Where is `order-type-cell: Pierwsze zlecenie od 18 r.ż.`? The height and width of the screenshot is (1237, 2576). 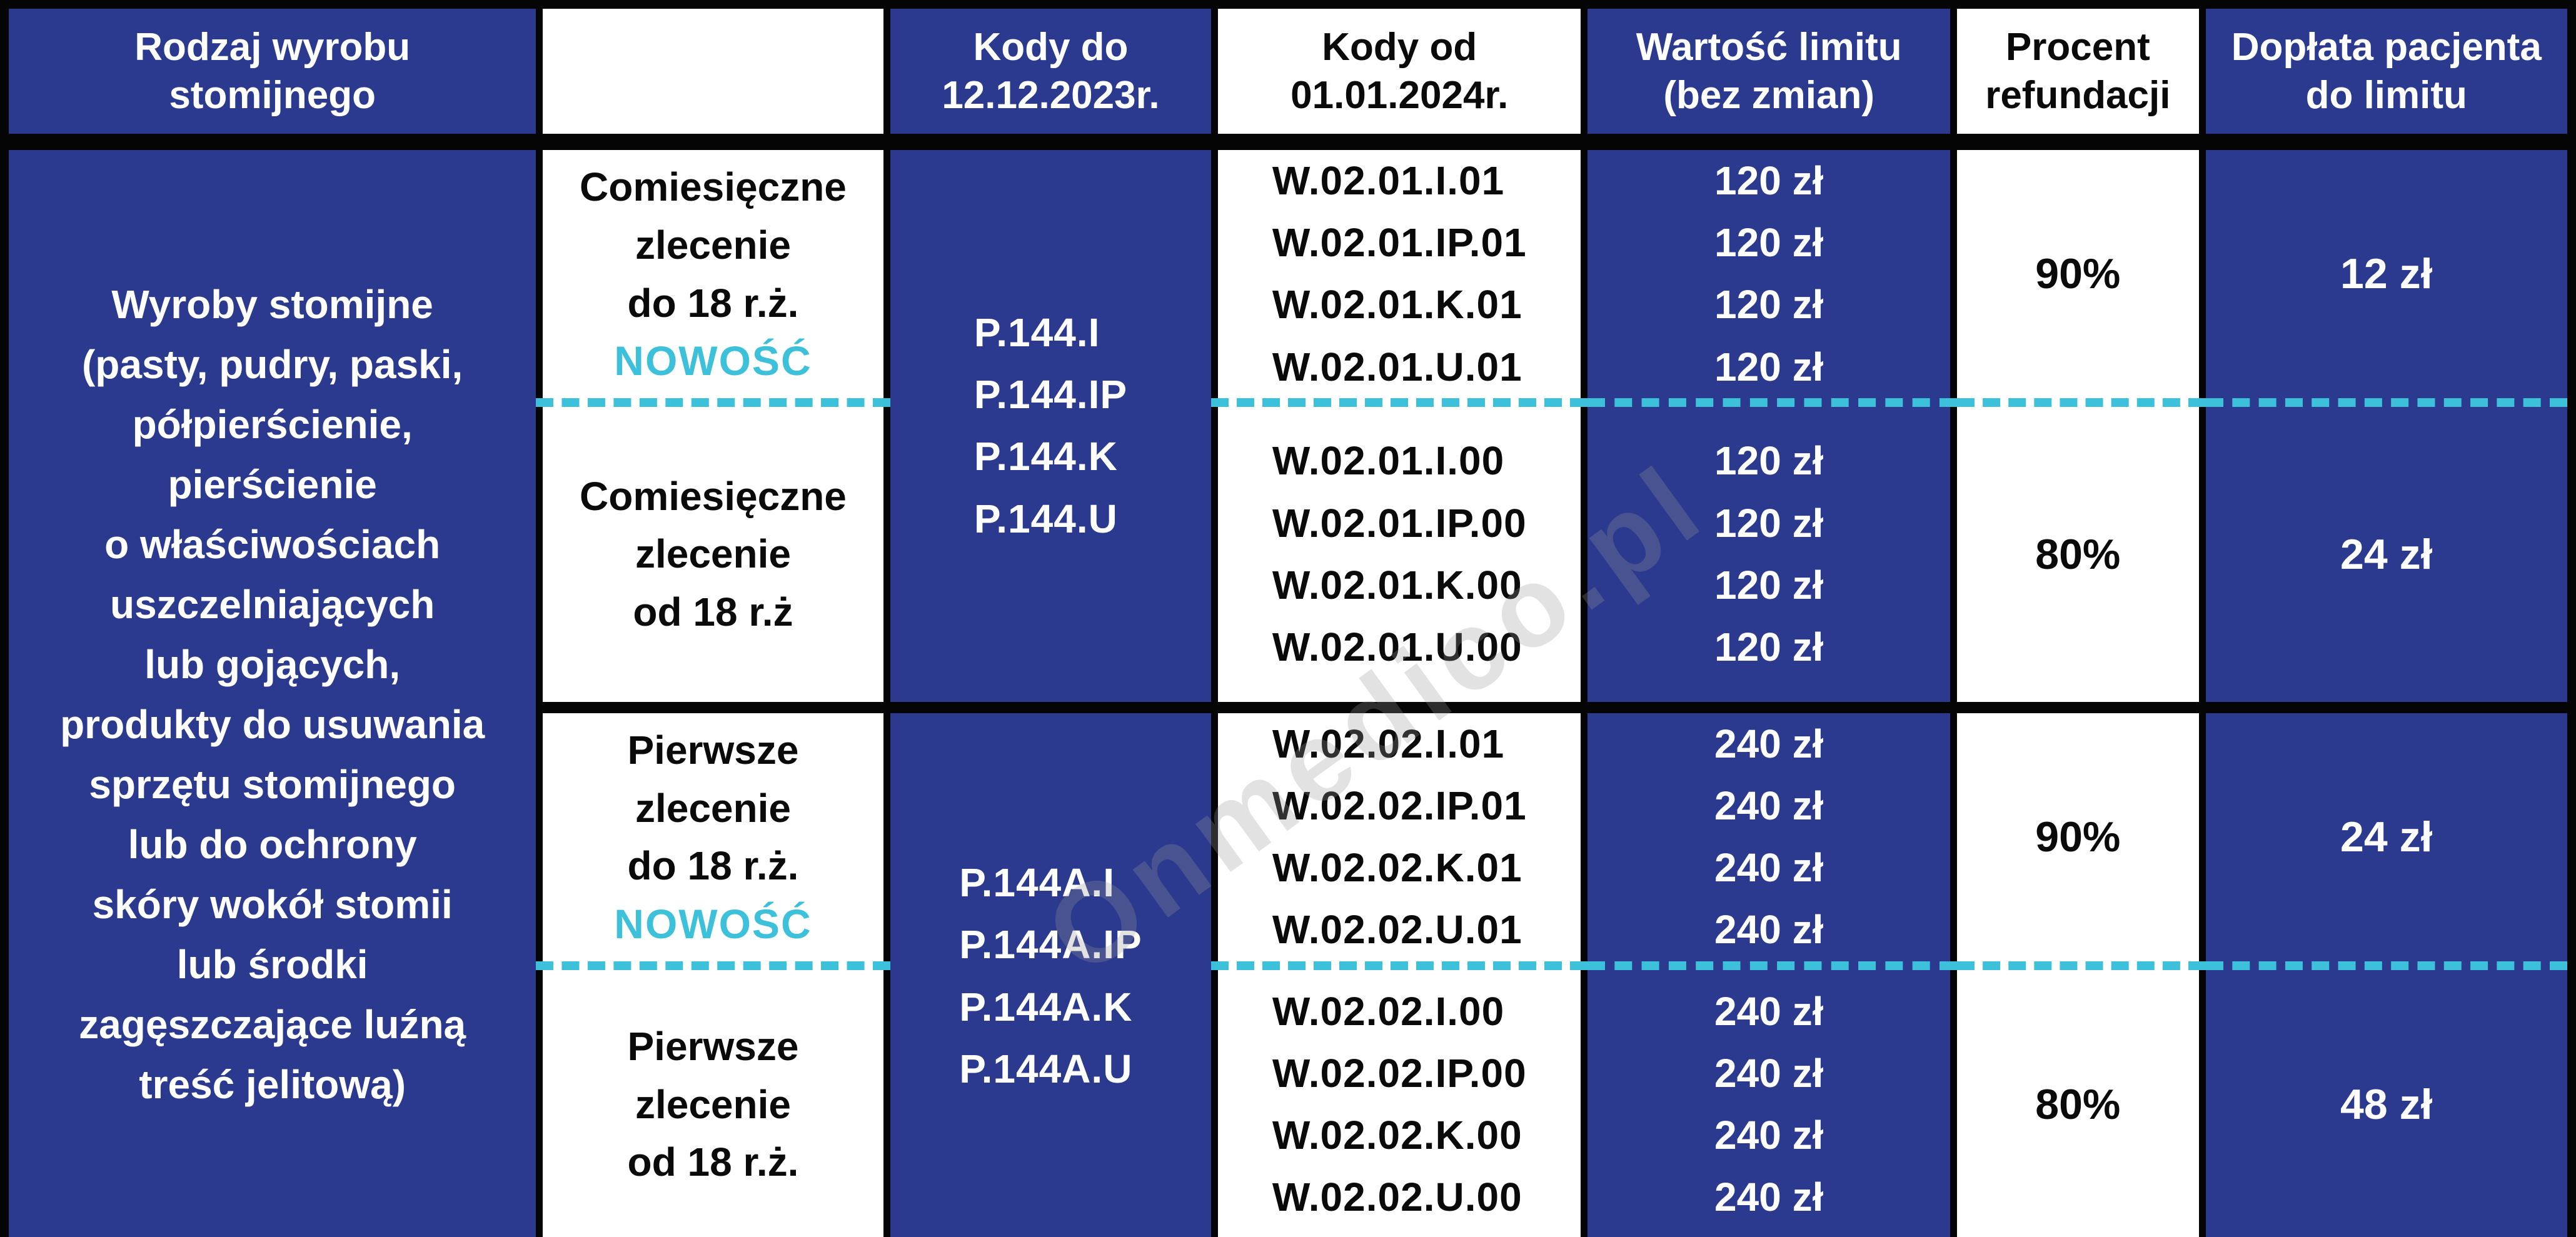 order-type-cell: Pierwsze zlecenie od 18 r.ż. is located at coordinates (713, 1101).